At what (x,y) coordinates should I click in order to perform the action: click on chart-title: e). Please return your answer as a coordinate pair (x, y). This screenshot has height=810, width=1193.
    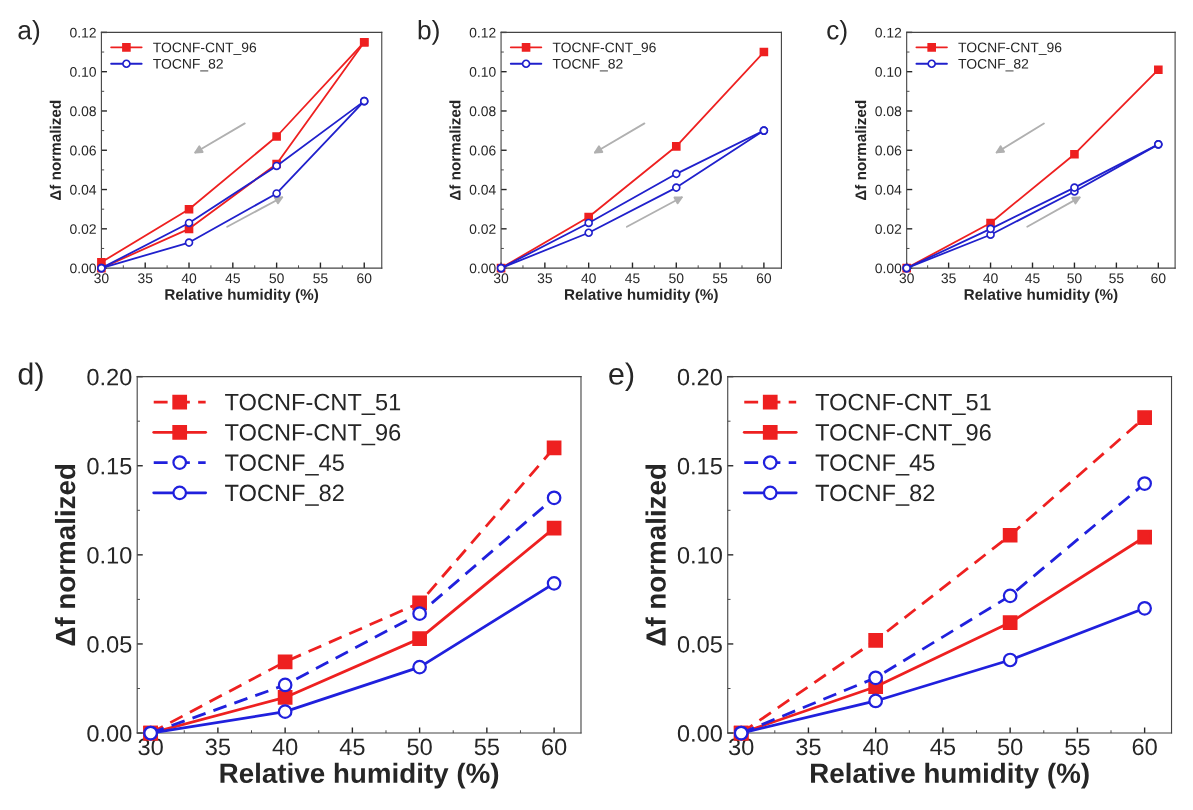
    Looking at the image, I should click on (621, 376).